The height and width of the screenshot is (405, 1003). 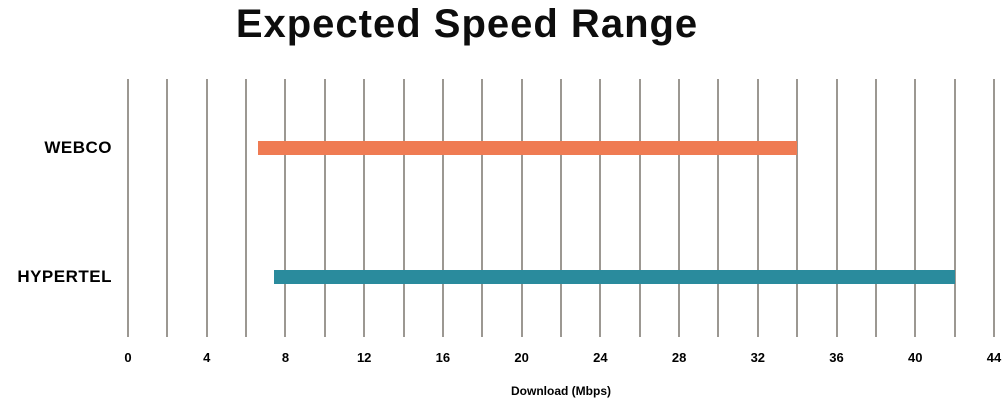 What do you see at coordinates (561, 391) in the screenshot?
I see `x-axis-label: Download (Mbps)` at bounding box center [561, 391].